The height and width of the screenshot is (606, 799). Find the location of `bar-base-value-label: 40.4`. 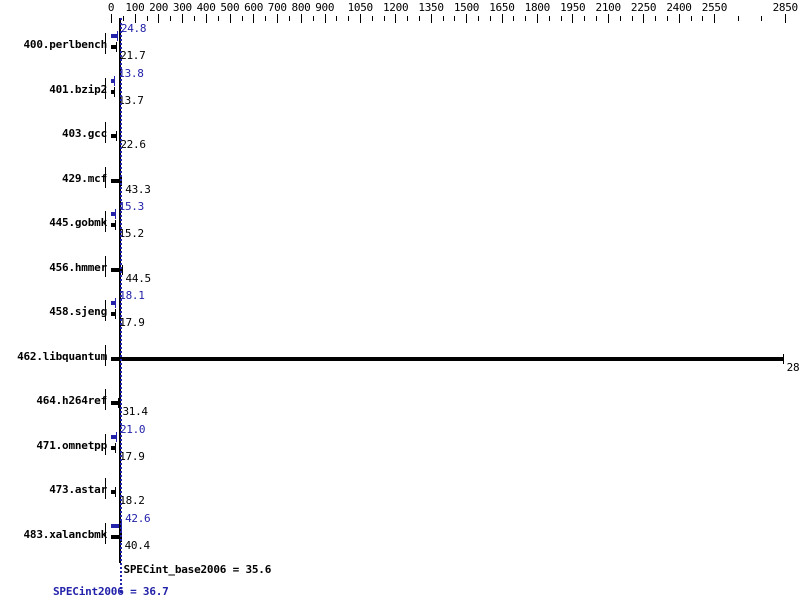

bar-base-value-label: 40.4 is located at coordinates (137, 545).